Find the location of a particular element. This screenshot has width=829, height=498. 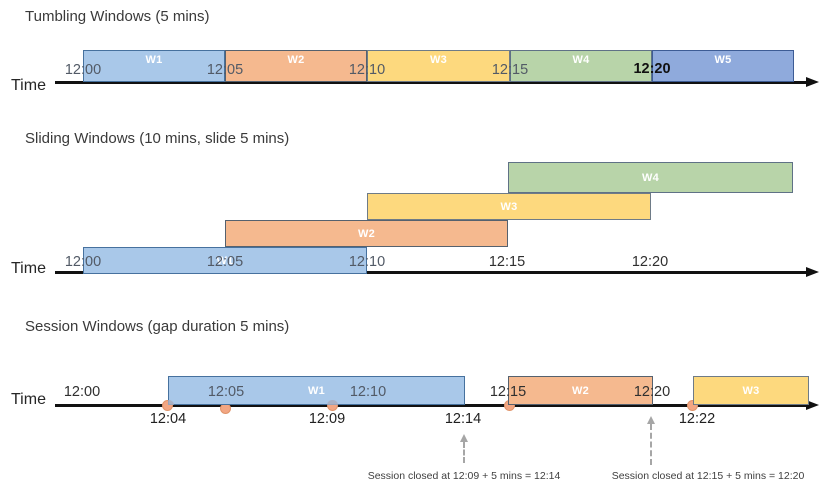

window-label: W5 is located at coordinates (723, 60).